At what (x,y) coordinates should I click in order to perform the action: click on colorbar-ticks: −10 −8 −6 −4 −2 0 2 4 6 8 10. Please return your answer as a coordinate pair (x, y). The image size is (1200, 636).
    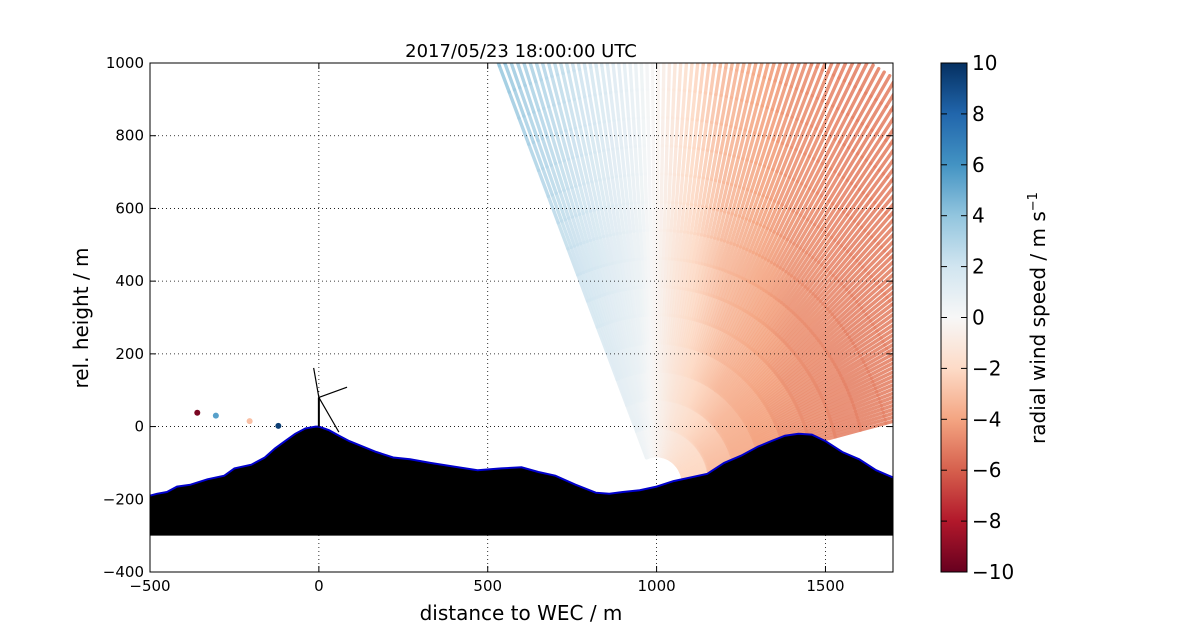
    Looking at the image, I should click on (977, 317).